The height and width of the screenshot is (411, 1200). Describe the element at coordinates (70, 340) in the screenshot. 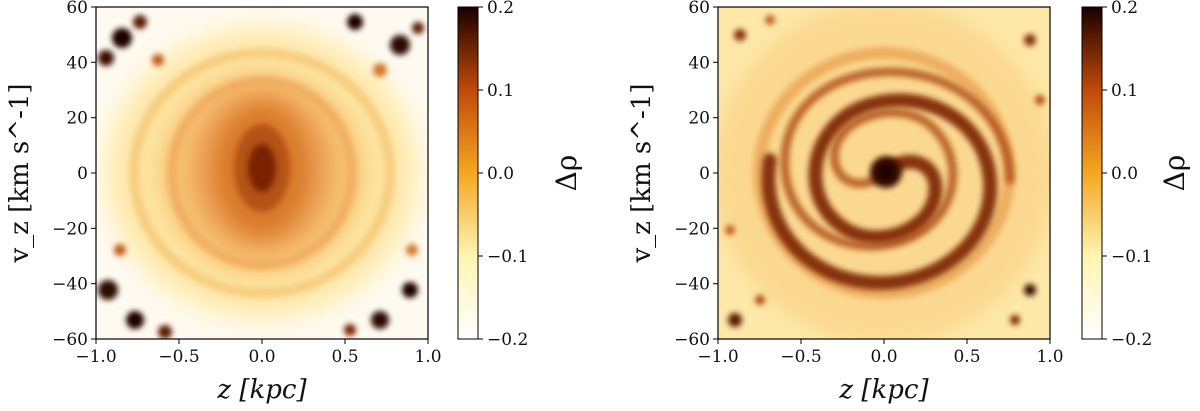

I see `y-tick-label-1-0: −60` at that location.